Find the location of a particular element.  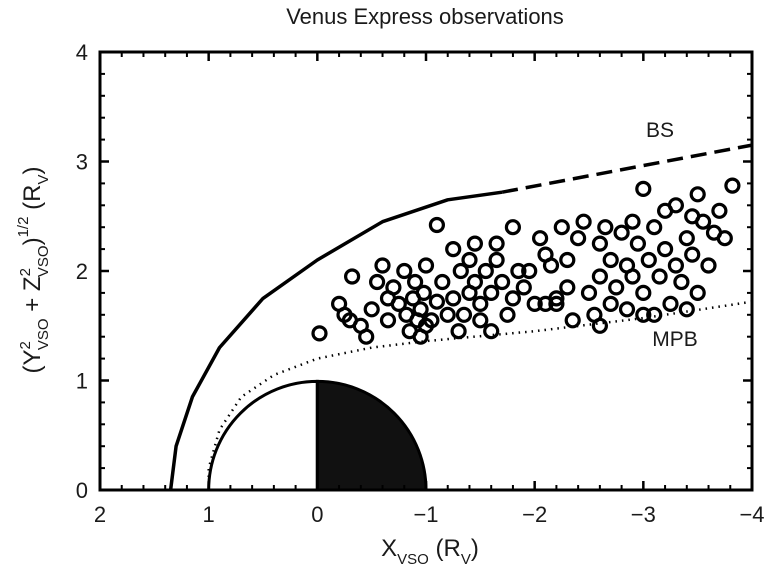

mpb-label: MPB is located at coordinates (675, 339).